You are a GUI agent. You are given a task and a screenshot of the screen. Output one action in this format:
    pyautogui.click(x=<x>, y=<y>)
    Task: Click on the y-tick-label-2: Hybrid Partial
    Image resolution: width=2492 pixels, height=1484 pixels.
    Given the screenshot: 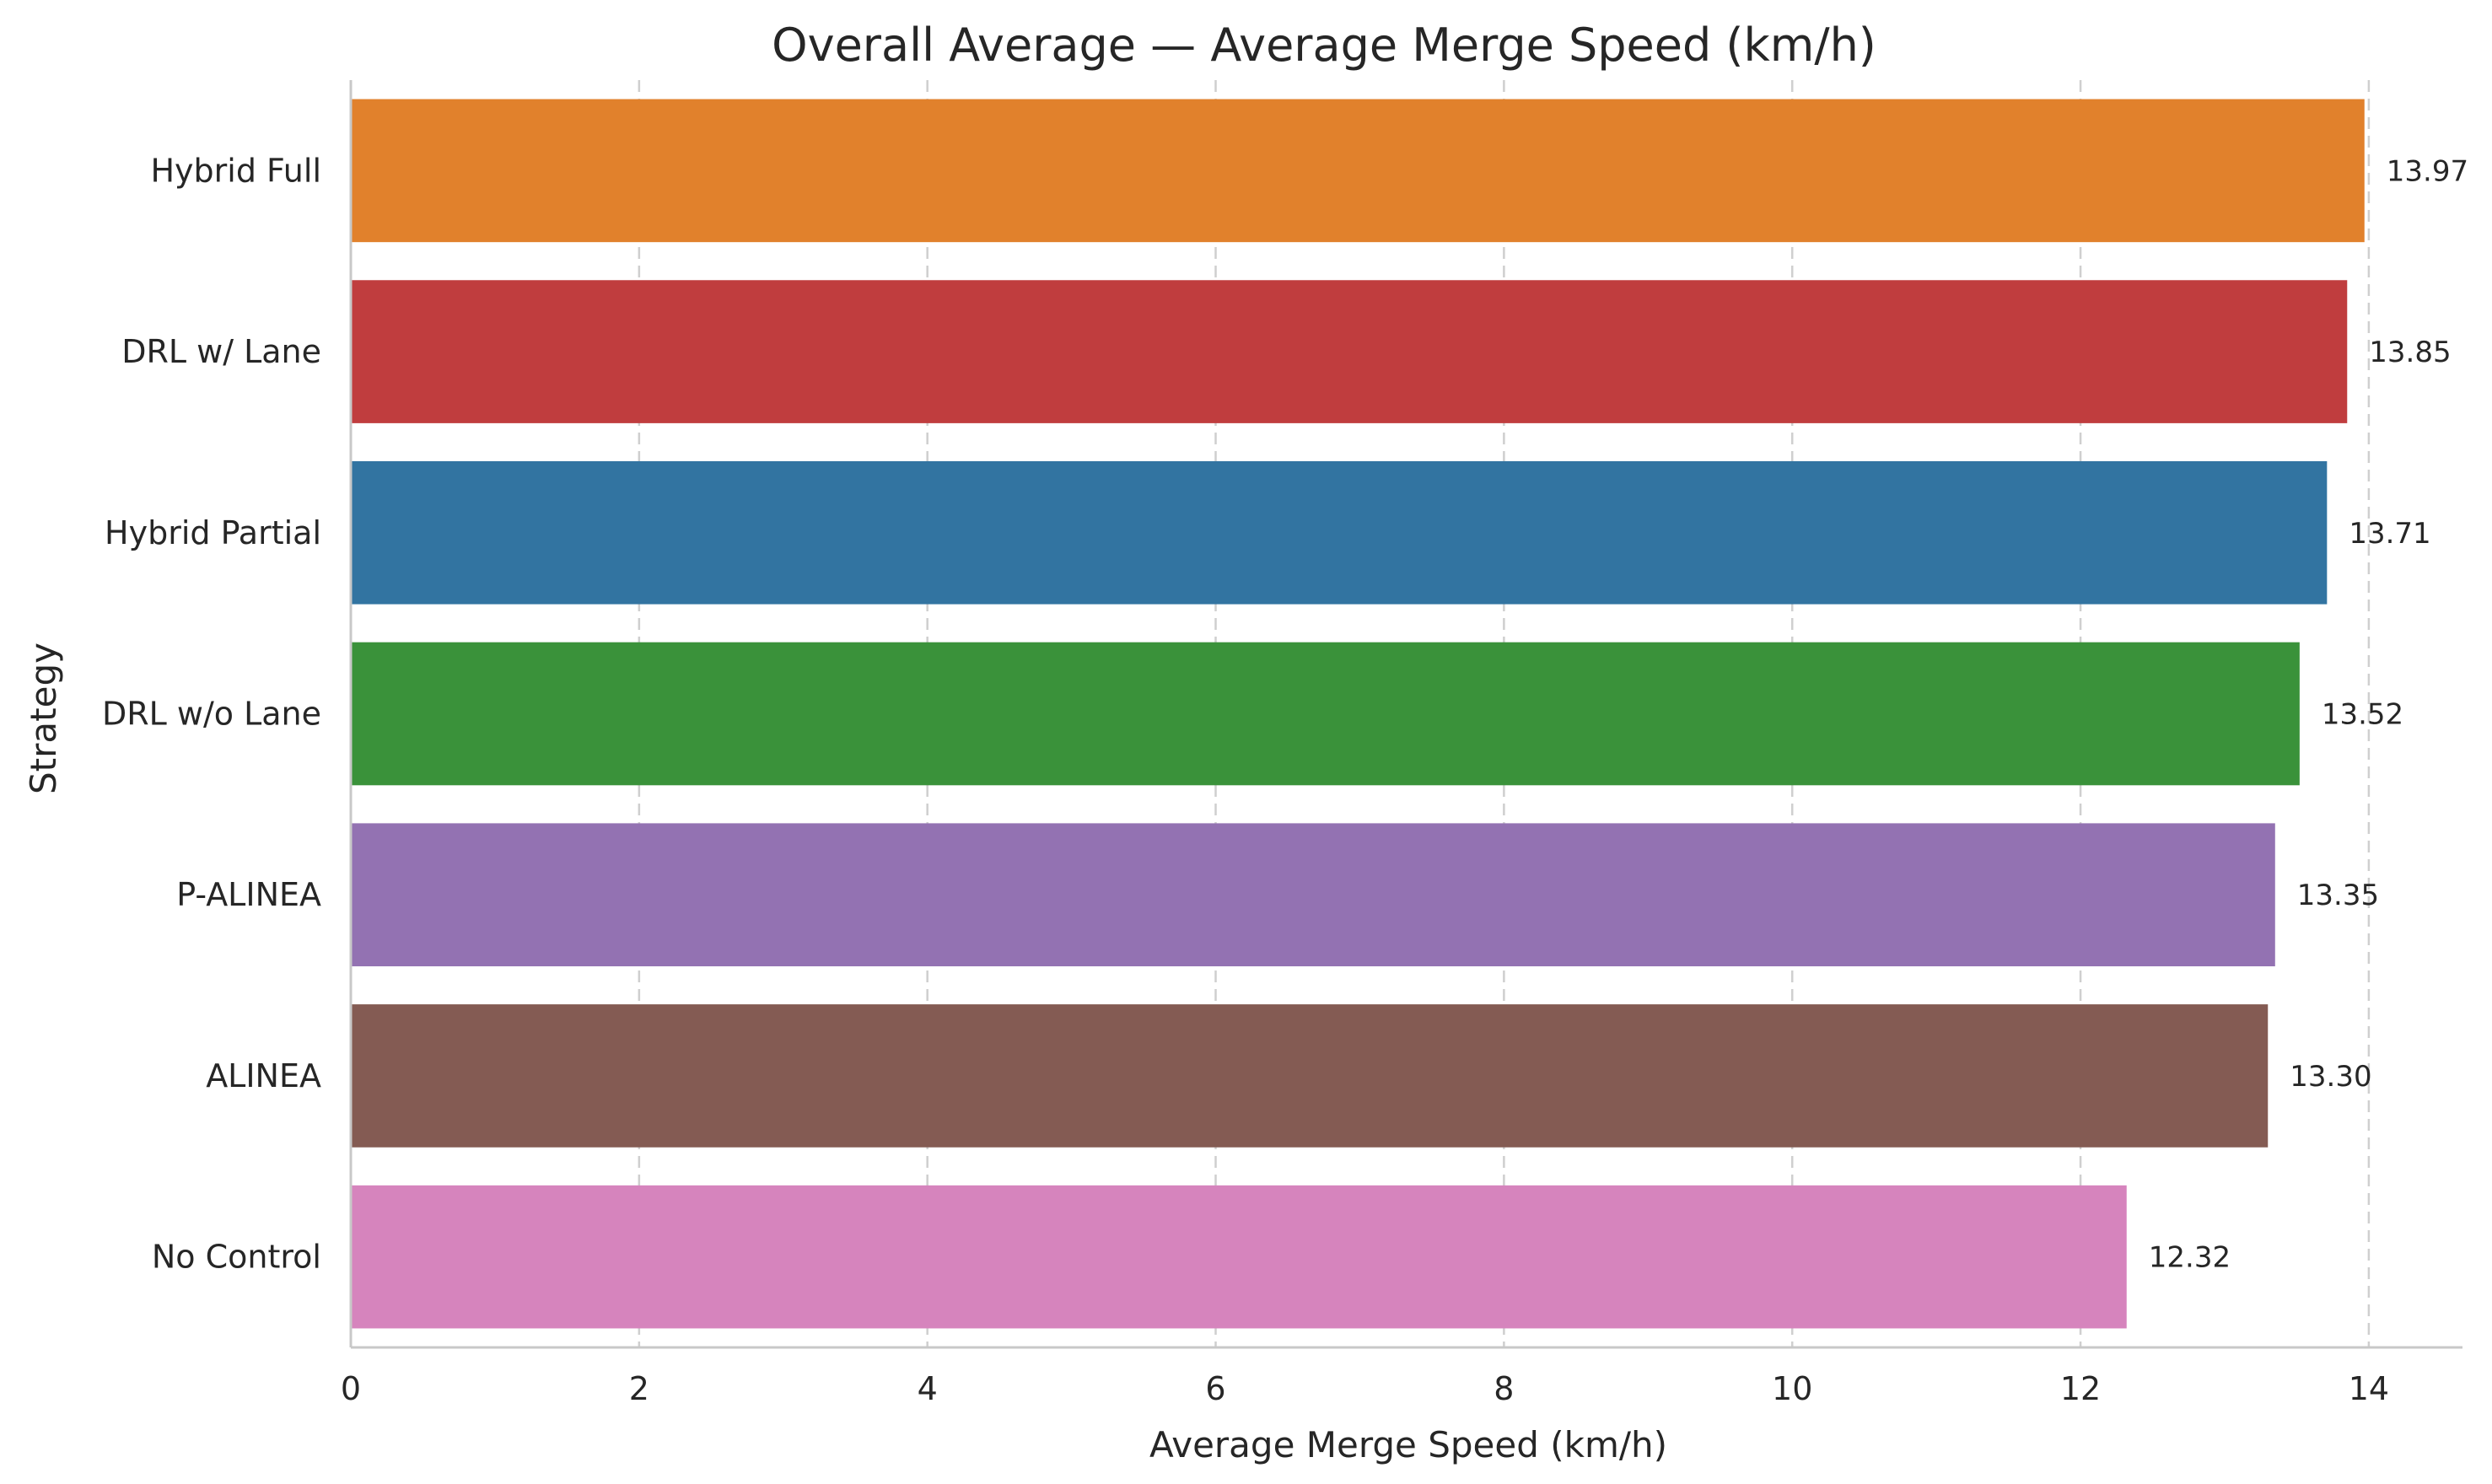 What is the action you would take?
    pyautogui.click(x=213, y=532)
    